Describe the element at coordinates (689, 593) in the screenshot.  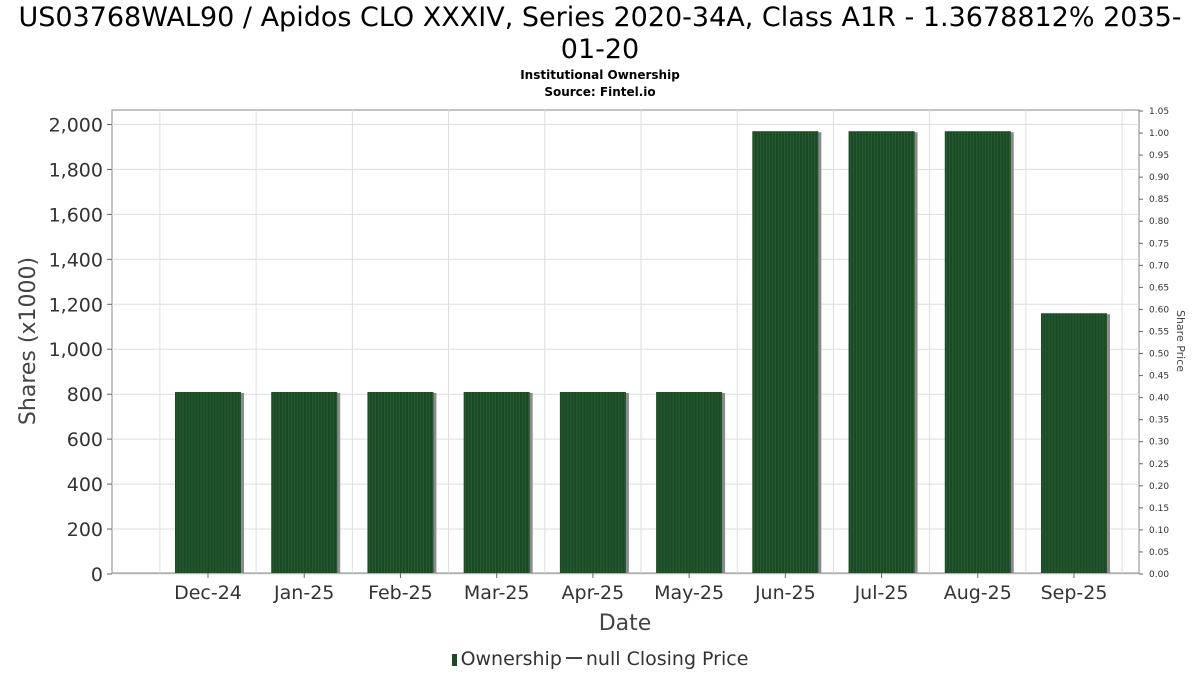
I see `x-tick-label: May-25` at that location.